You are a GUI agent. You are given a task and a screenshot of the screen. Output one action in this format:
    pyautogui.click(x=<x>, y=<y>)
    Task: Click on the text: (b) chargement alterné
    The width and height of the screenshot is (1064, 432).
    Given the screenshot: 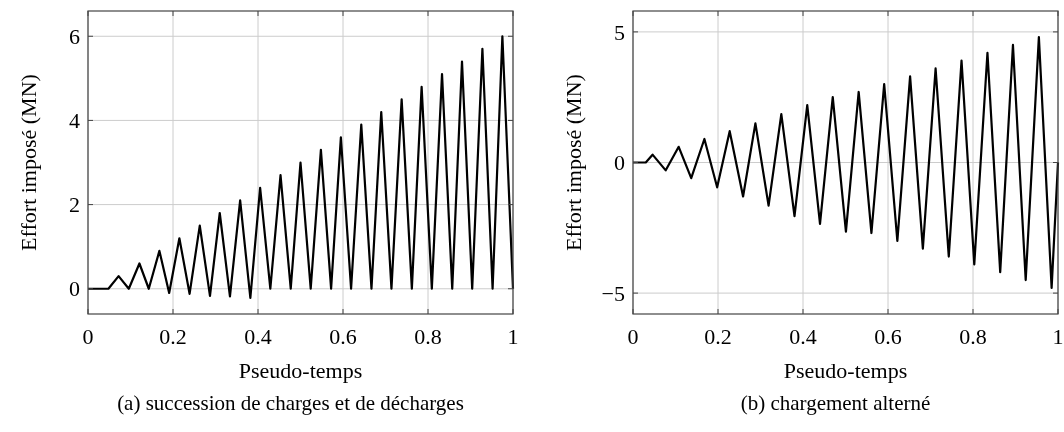 What is the action you would take?
    pyautogui.click(x=835, y=403)
    